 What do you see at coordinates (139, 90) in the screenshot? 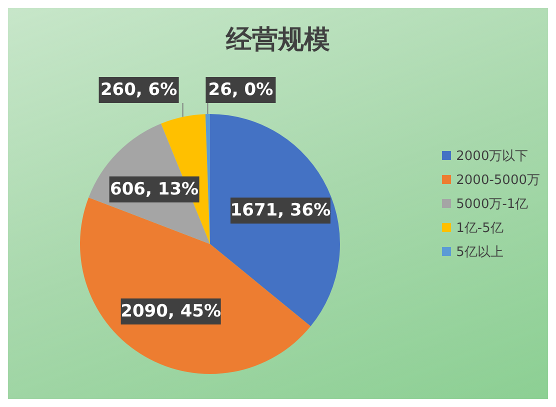
I see `data-label: 260, 6%` at bounding box center [139, 90].